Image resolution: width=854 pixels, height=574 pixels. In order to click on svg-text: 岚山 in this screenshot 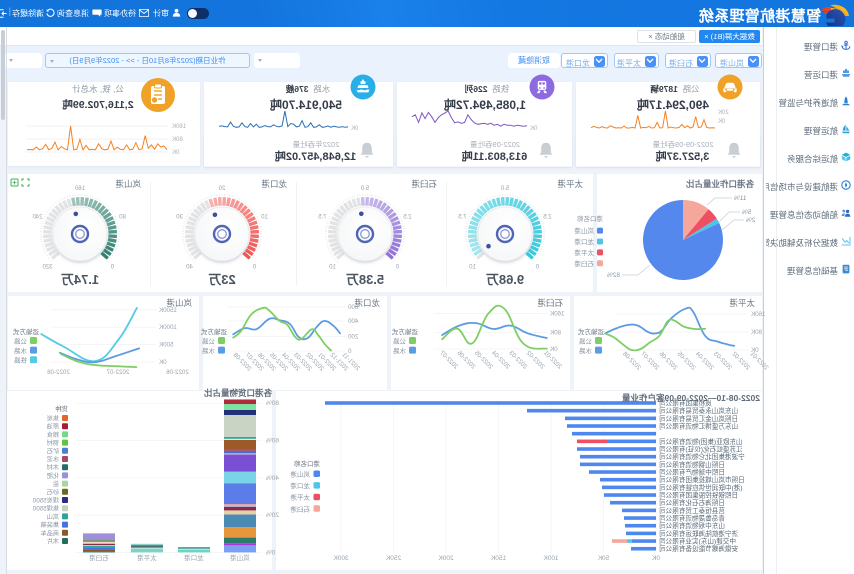, I will do `click(53, 517)`.